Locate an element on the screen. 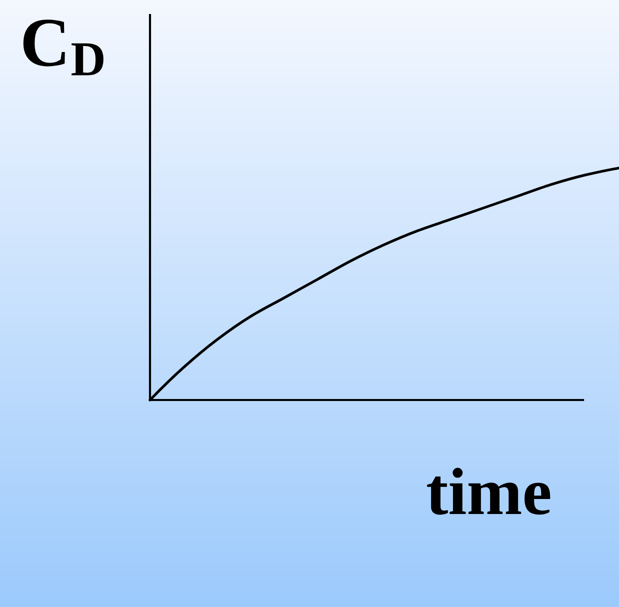 This screenshot has width=619, height=607. y-axis-title: C$_{D}$ is located at coordinates (63, 48).